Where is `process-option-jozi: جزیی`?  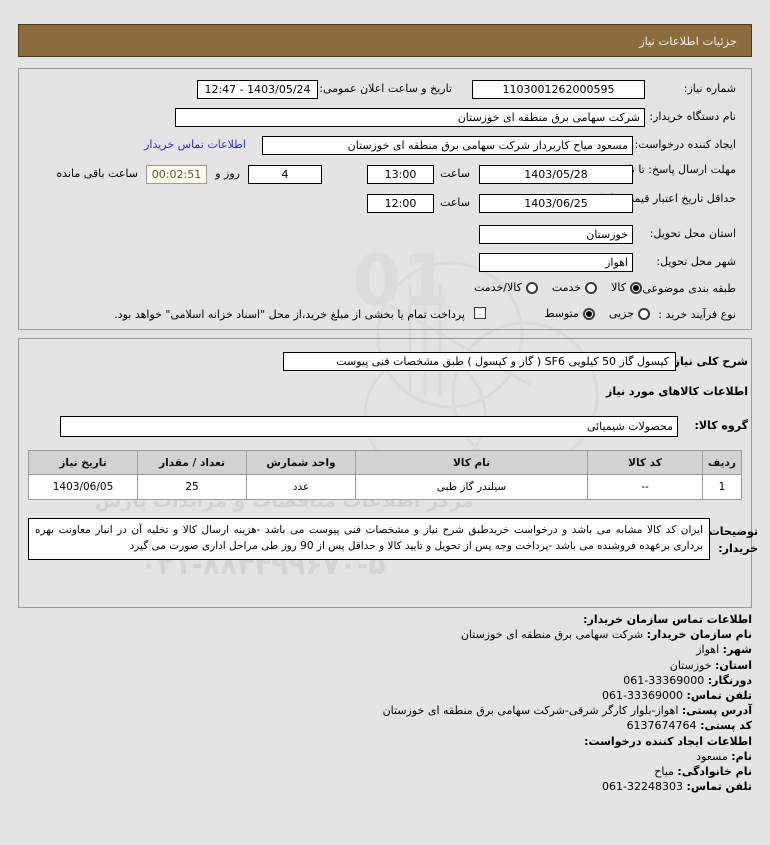 process-option-jozi: جزیی is located at coordinates (629, 313).